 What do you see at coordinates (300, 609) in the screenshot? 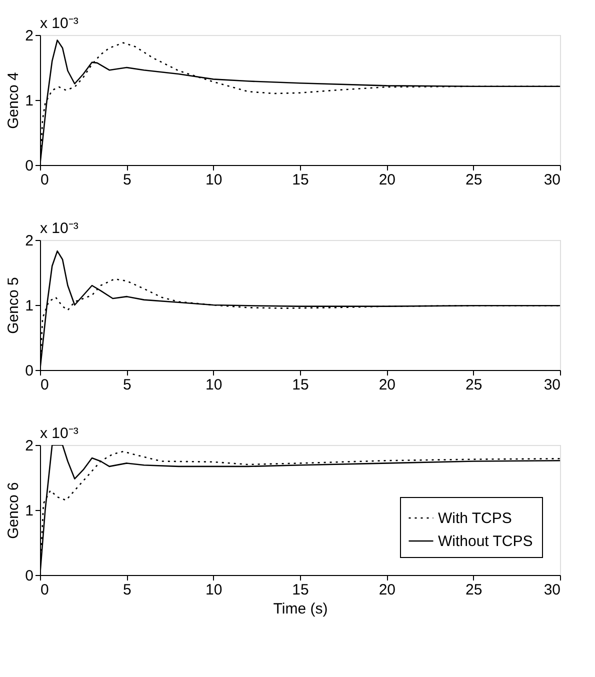
I see `x-axis-title: Time (s)` at bounding box center [300, 609].